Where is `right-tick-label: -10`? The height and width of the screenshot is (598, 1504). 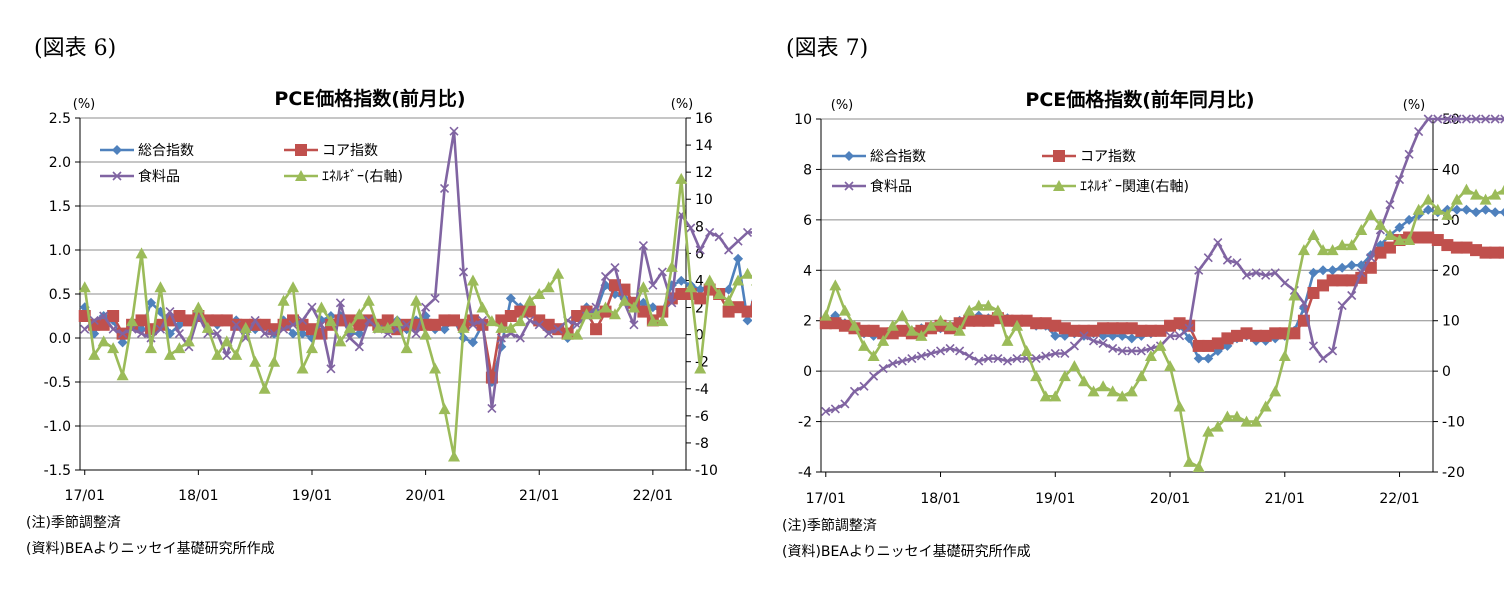 right-tick-label: -10 is located at coordinates (706, 471).